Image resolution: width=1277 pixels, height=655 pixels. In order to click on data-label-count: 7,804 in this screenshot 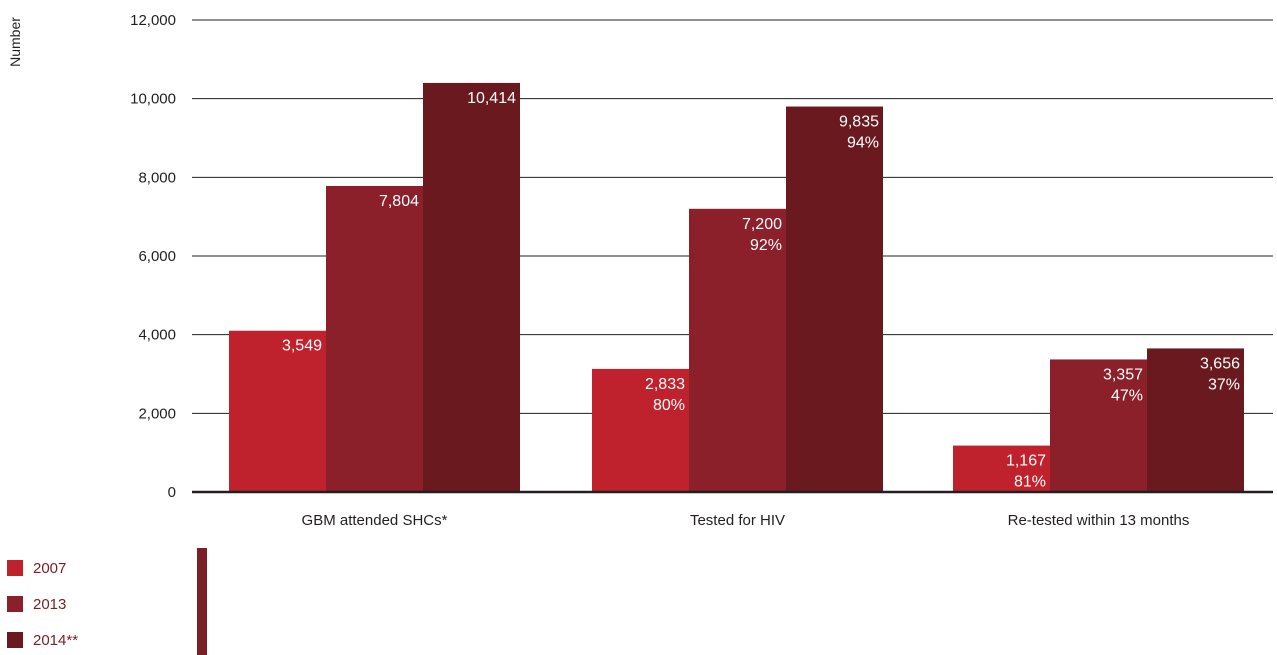, I will do `click(399, 201)`.